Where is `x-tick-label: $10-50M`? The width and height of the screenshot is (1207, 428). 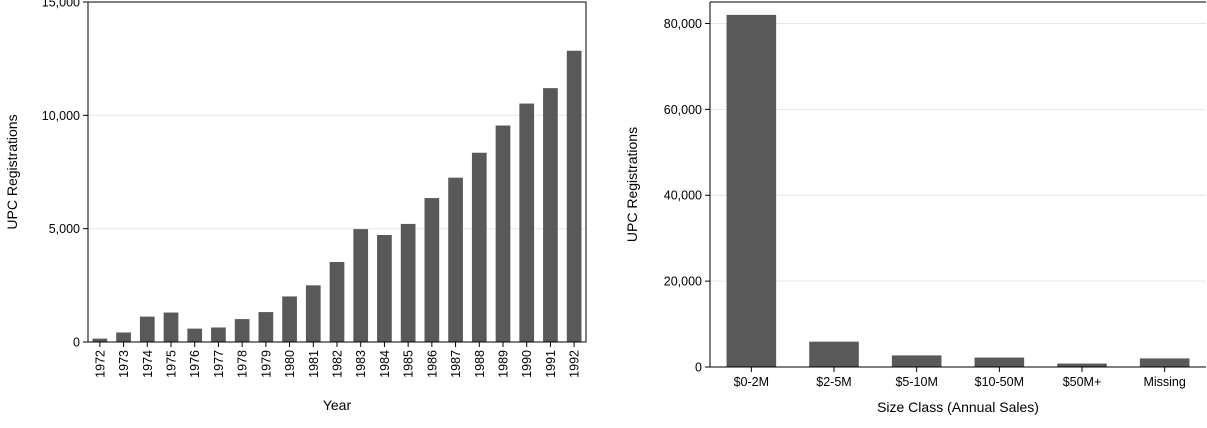 x-tick-label: $10-50M is located at coordinates (999, 382).